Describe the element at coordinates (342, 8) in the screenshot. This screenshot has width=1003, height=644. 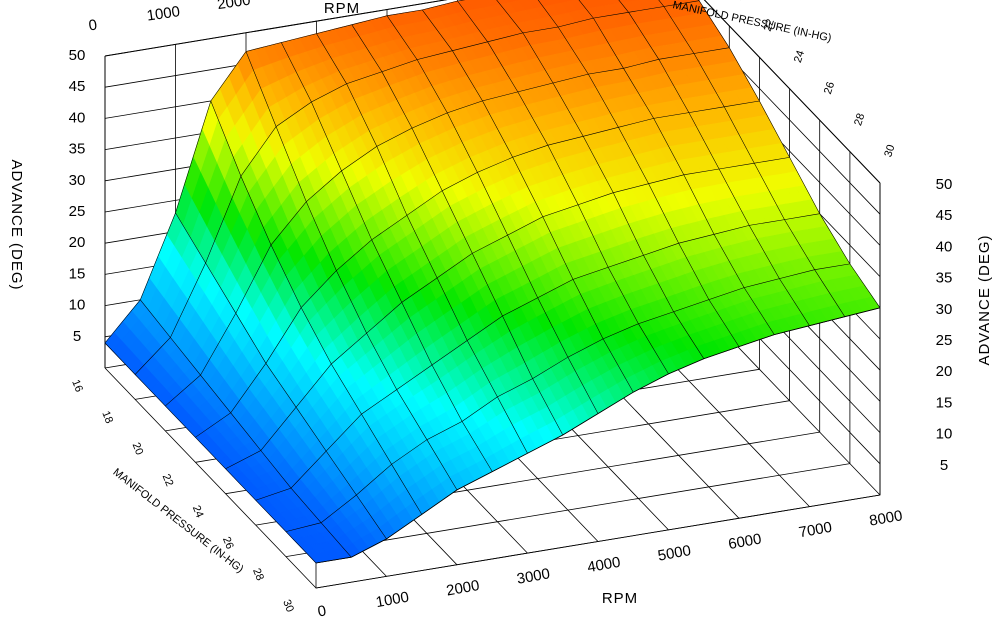
I see `rpm-top-axis-title: RPM` at that location.